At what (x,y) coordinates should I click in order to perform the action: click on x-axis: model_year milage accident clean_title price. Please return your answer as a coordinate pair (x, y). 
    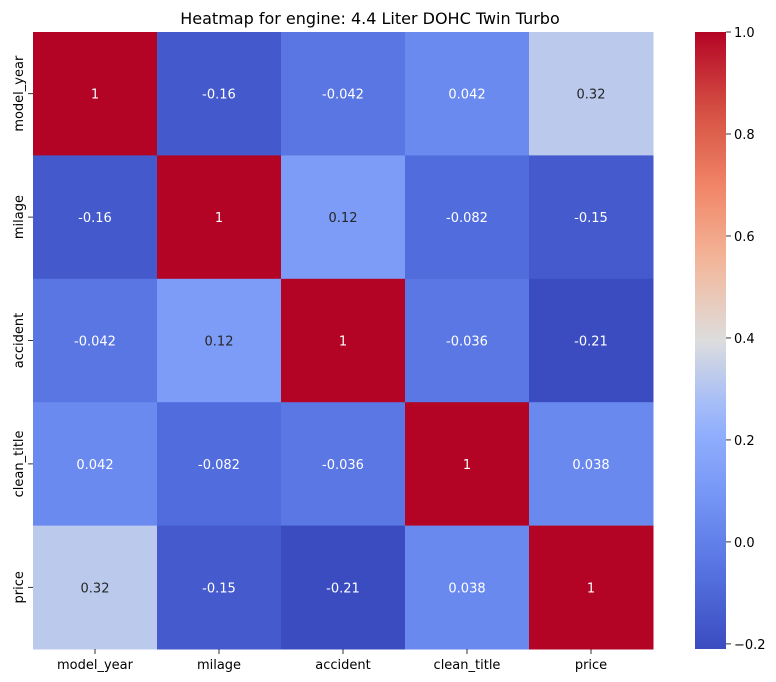
    Looking at the image, I should click on (332, 661).